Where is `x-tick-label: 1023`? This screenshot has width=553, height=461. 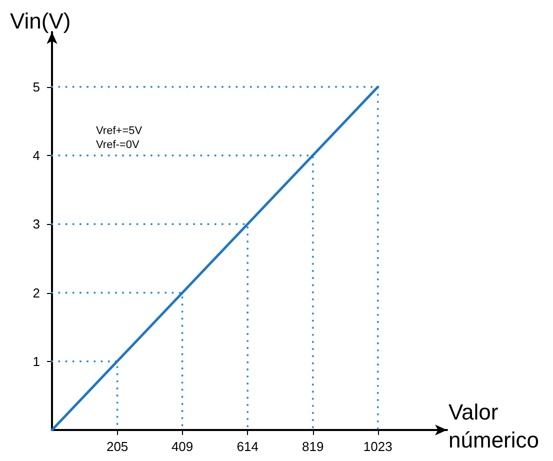
x-tick-label: 1023 is located at coordinates (377, 446).